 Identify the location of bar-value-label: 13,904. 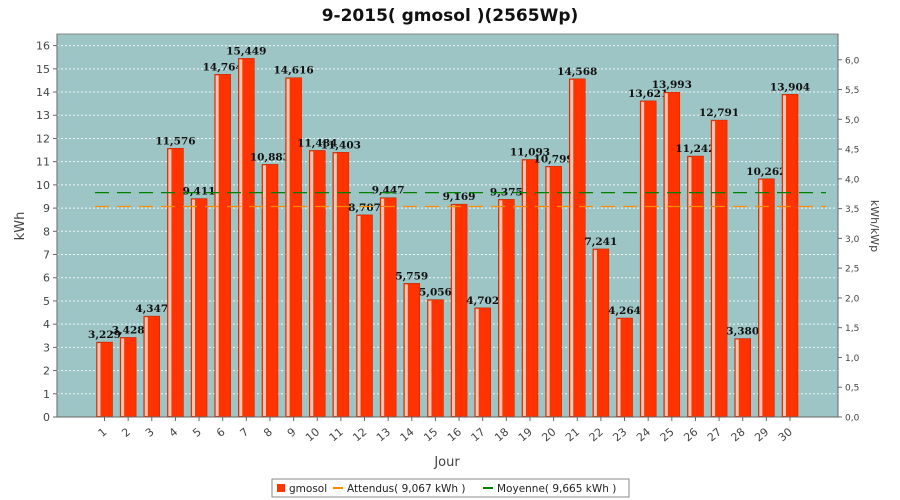
(790, 87).